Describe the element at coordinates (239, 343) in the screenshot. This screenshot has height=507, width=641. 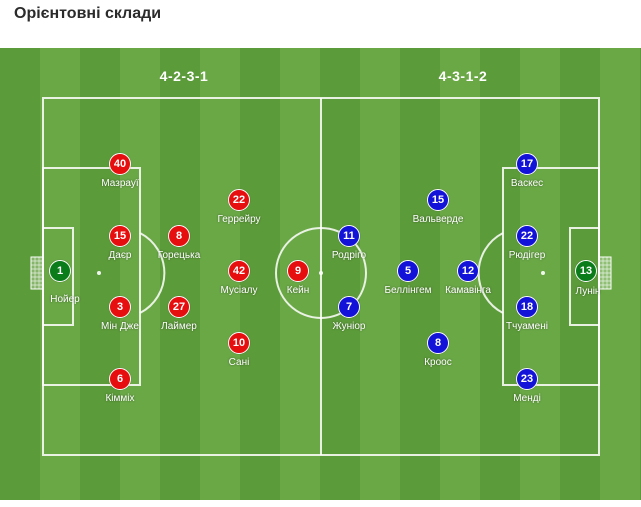
I see `player-number: 10` at that location.